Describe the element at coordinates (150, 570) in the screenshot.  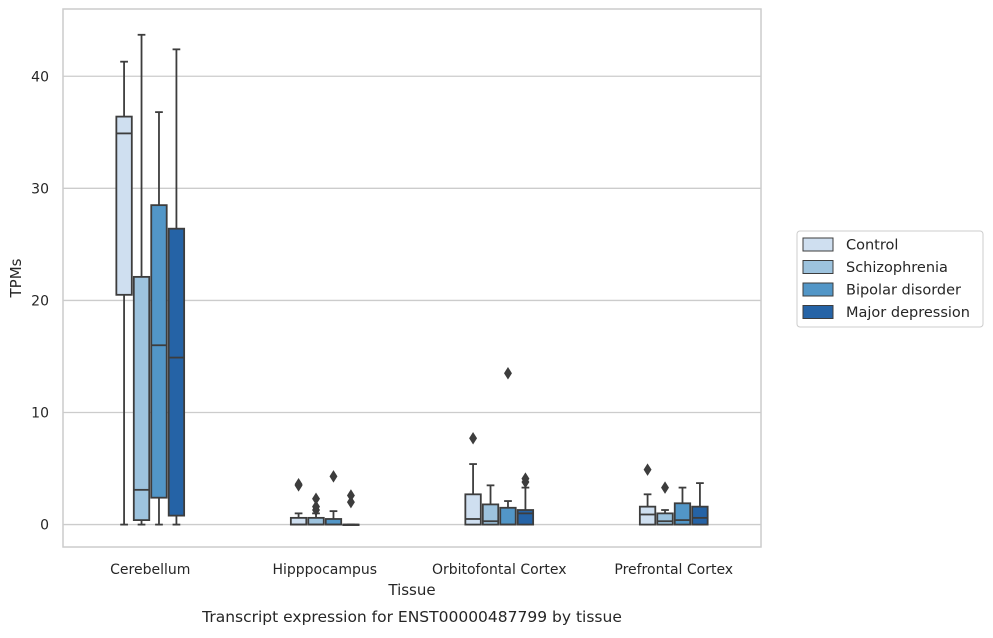
I see `x-tick-label: Cerebellum` at that location.